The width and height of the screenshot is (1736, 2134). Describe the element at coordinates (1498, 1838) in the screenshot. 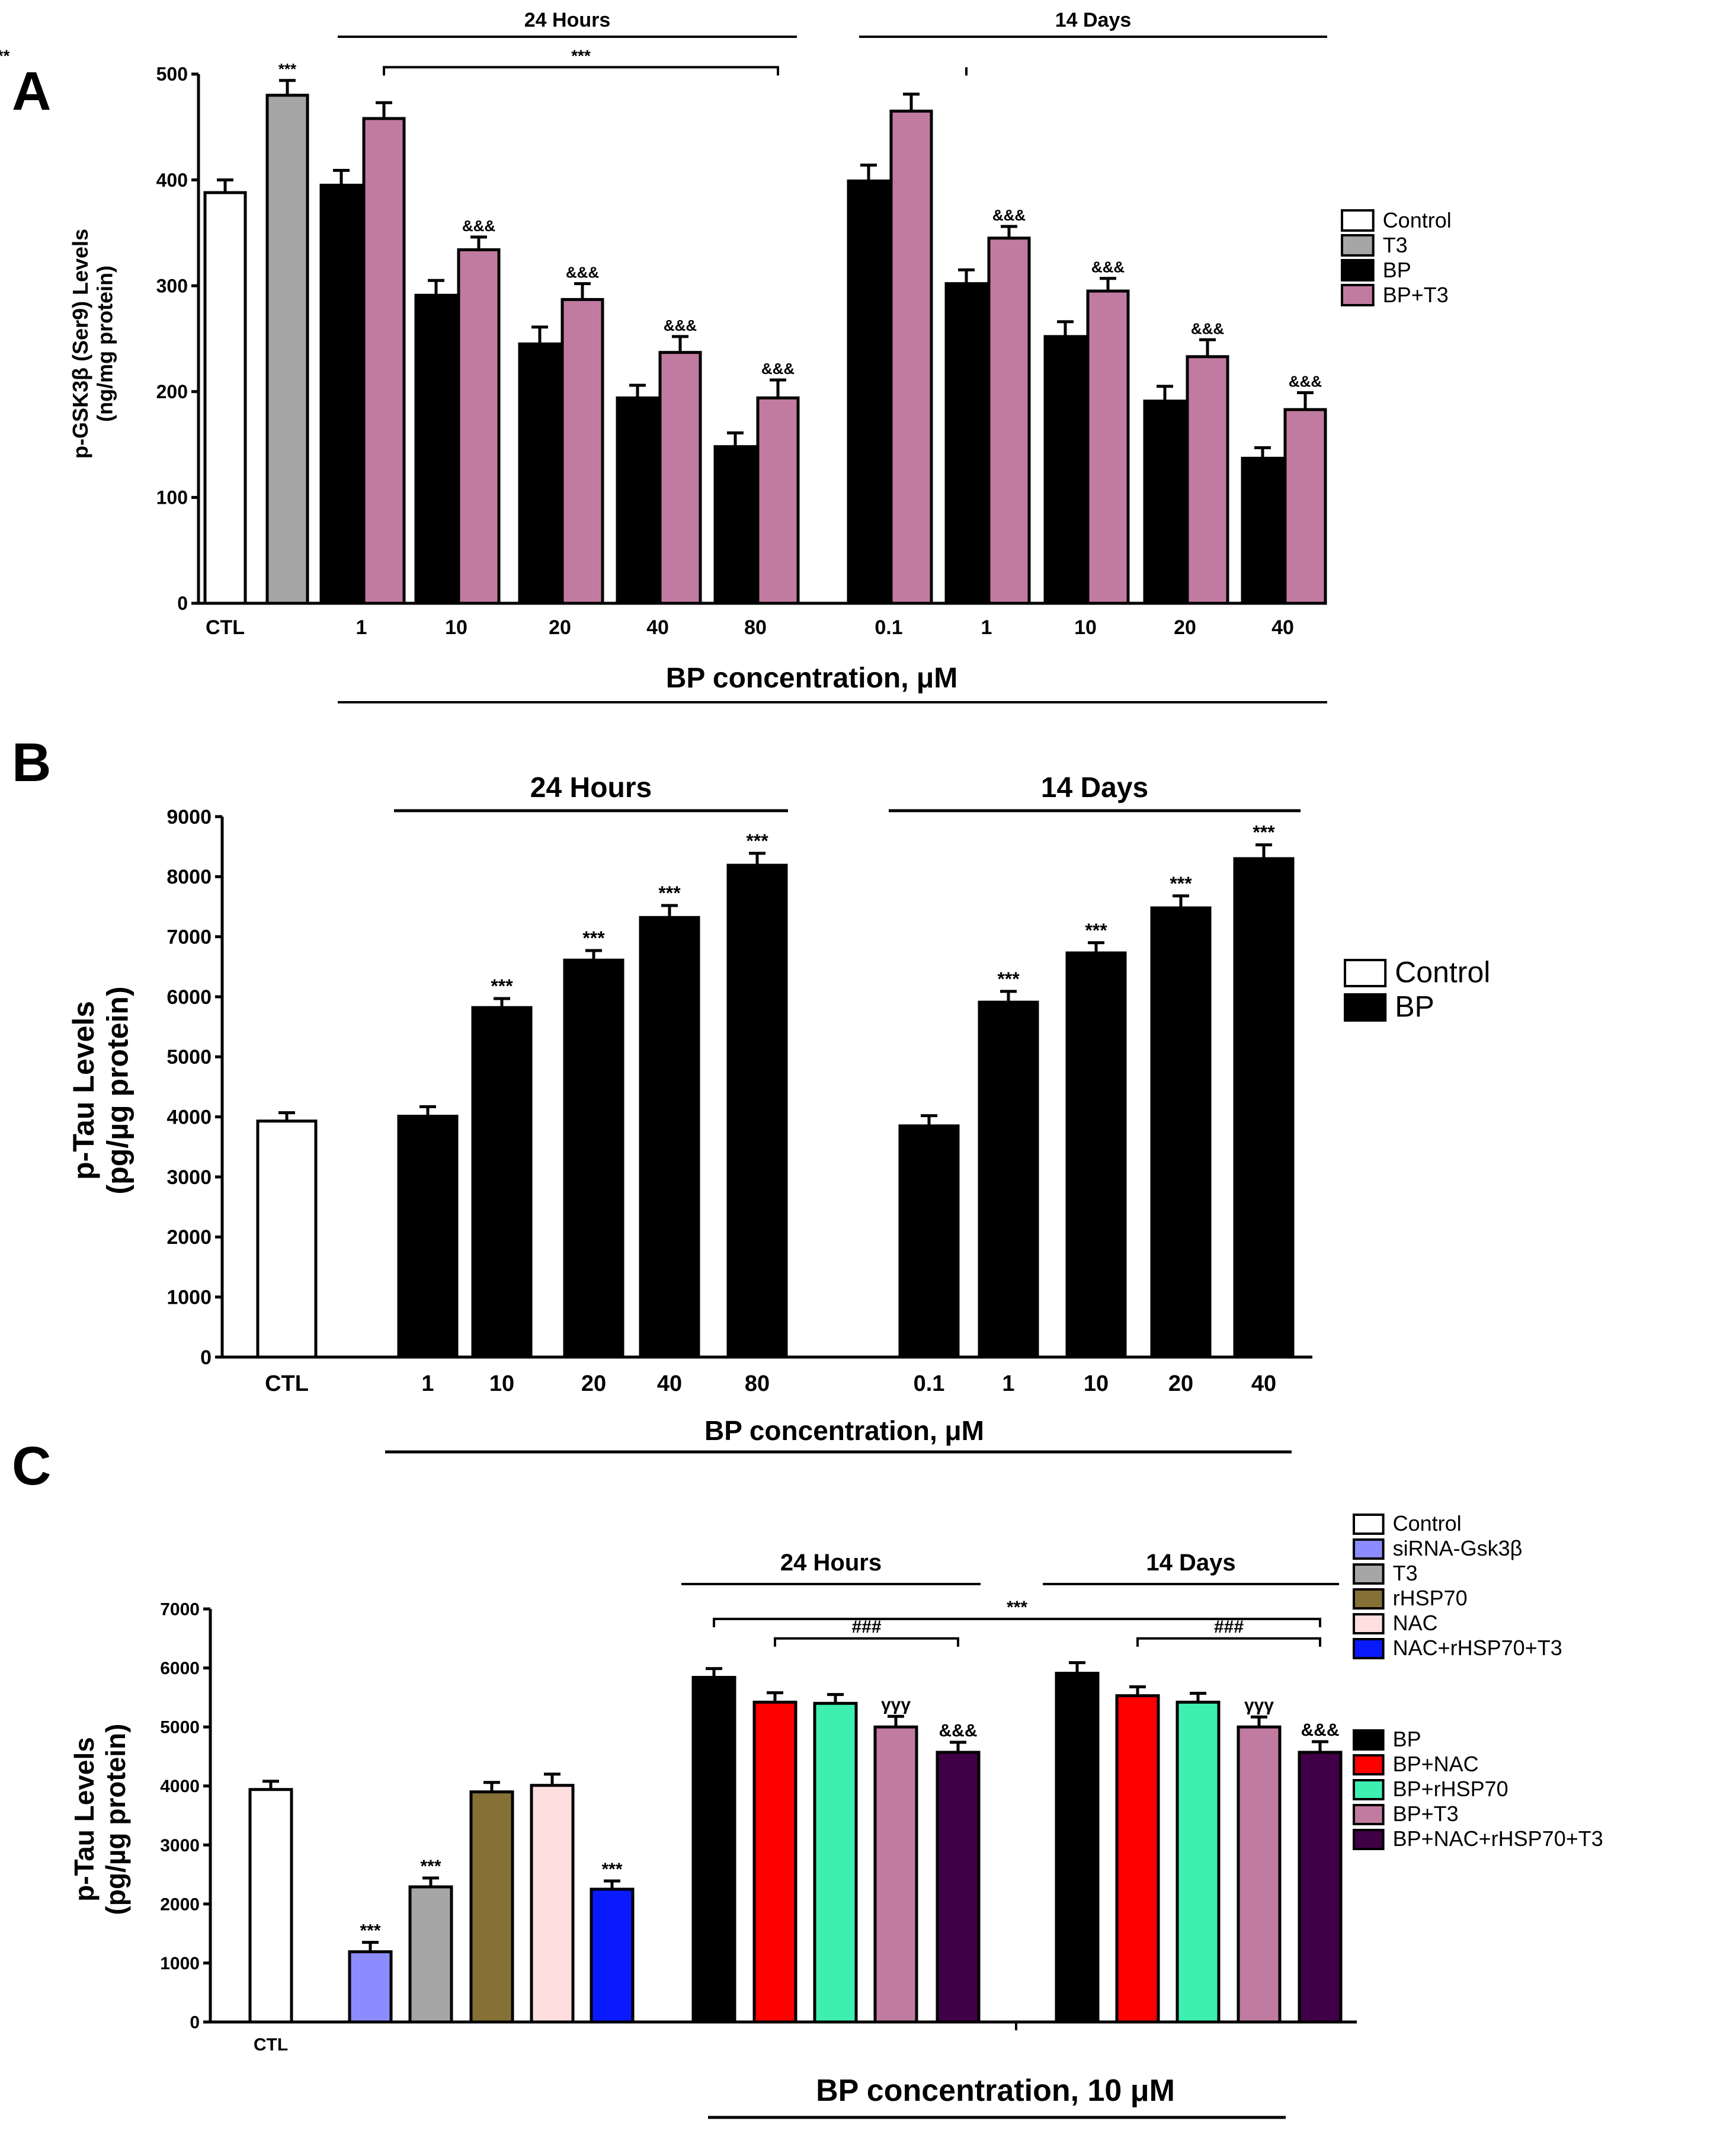

I see `panel-c-legend-label: BP+NAC+rHSP70+T3` at that location.